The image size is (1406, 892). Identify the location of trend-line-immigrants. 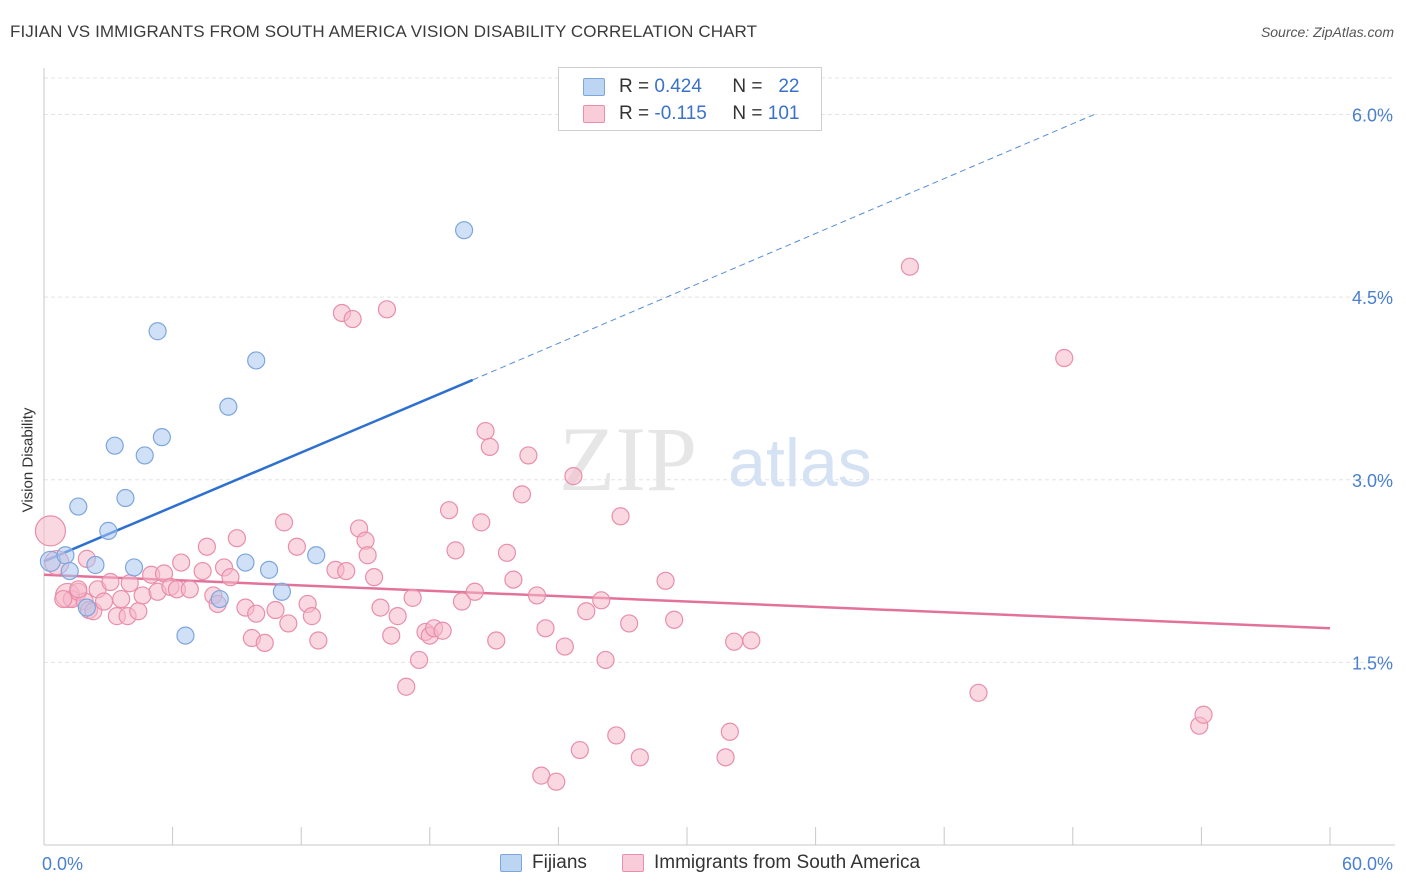
(687, 601).